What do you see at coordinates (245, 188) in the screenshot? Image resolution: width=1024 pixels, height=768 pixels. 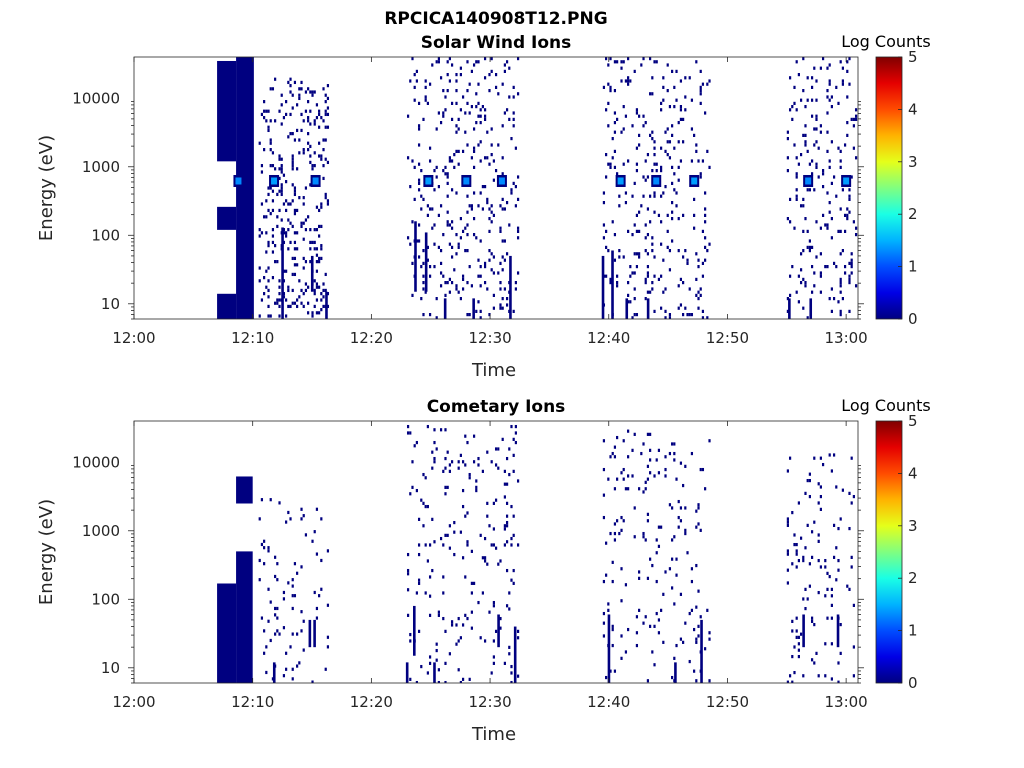 I see `data-block` at bounding box center [245, 188].